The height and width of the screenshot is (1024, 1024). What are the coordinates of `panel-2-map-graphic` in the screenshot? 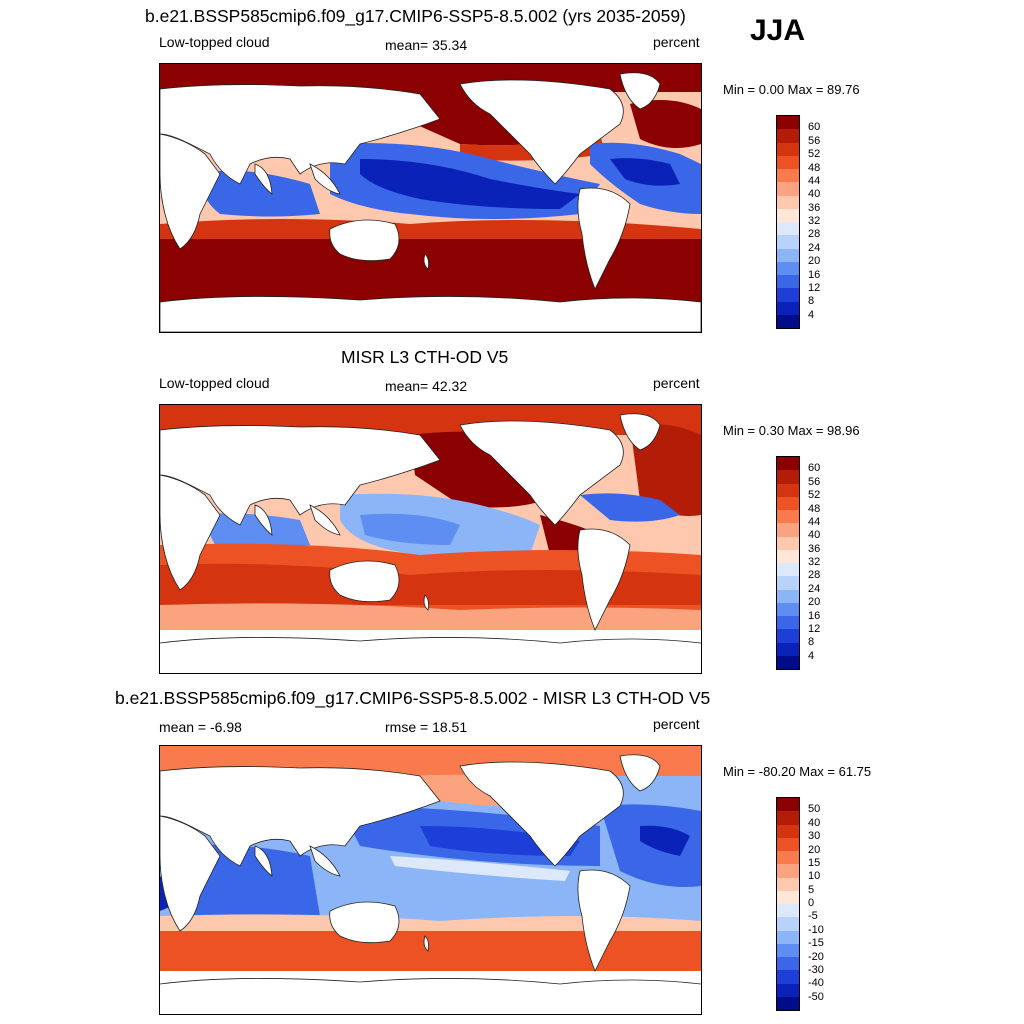 It's located at (430, 539).